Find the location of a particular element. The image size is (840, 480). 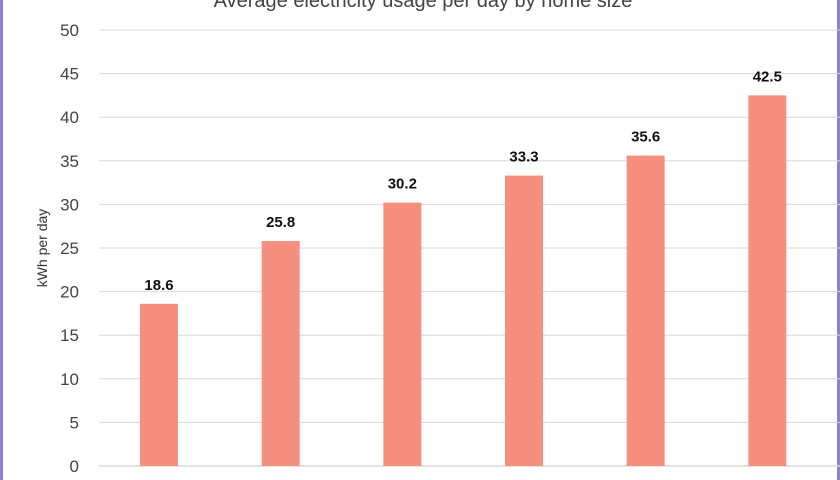

data-label: 35.6 is located at coordinates (645, 137).